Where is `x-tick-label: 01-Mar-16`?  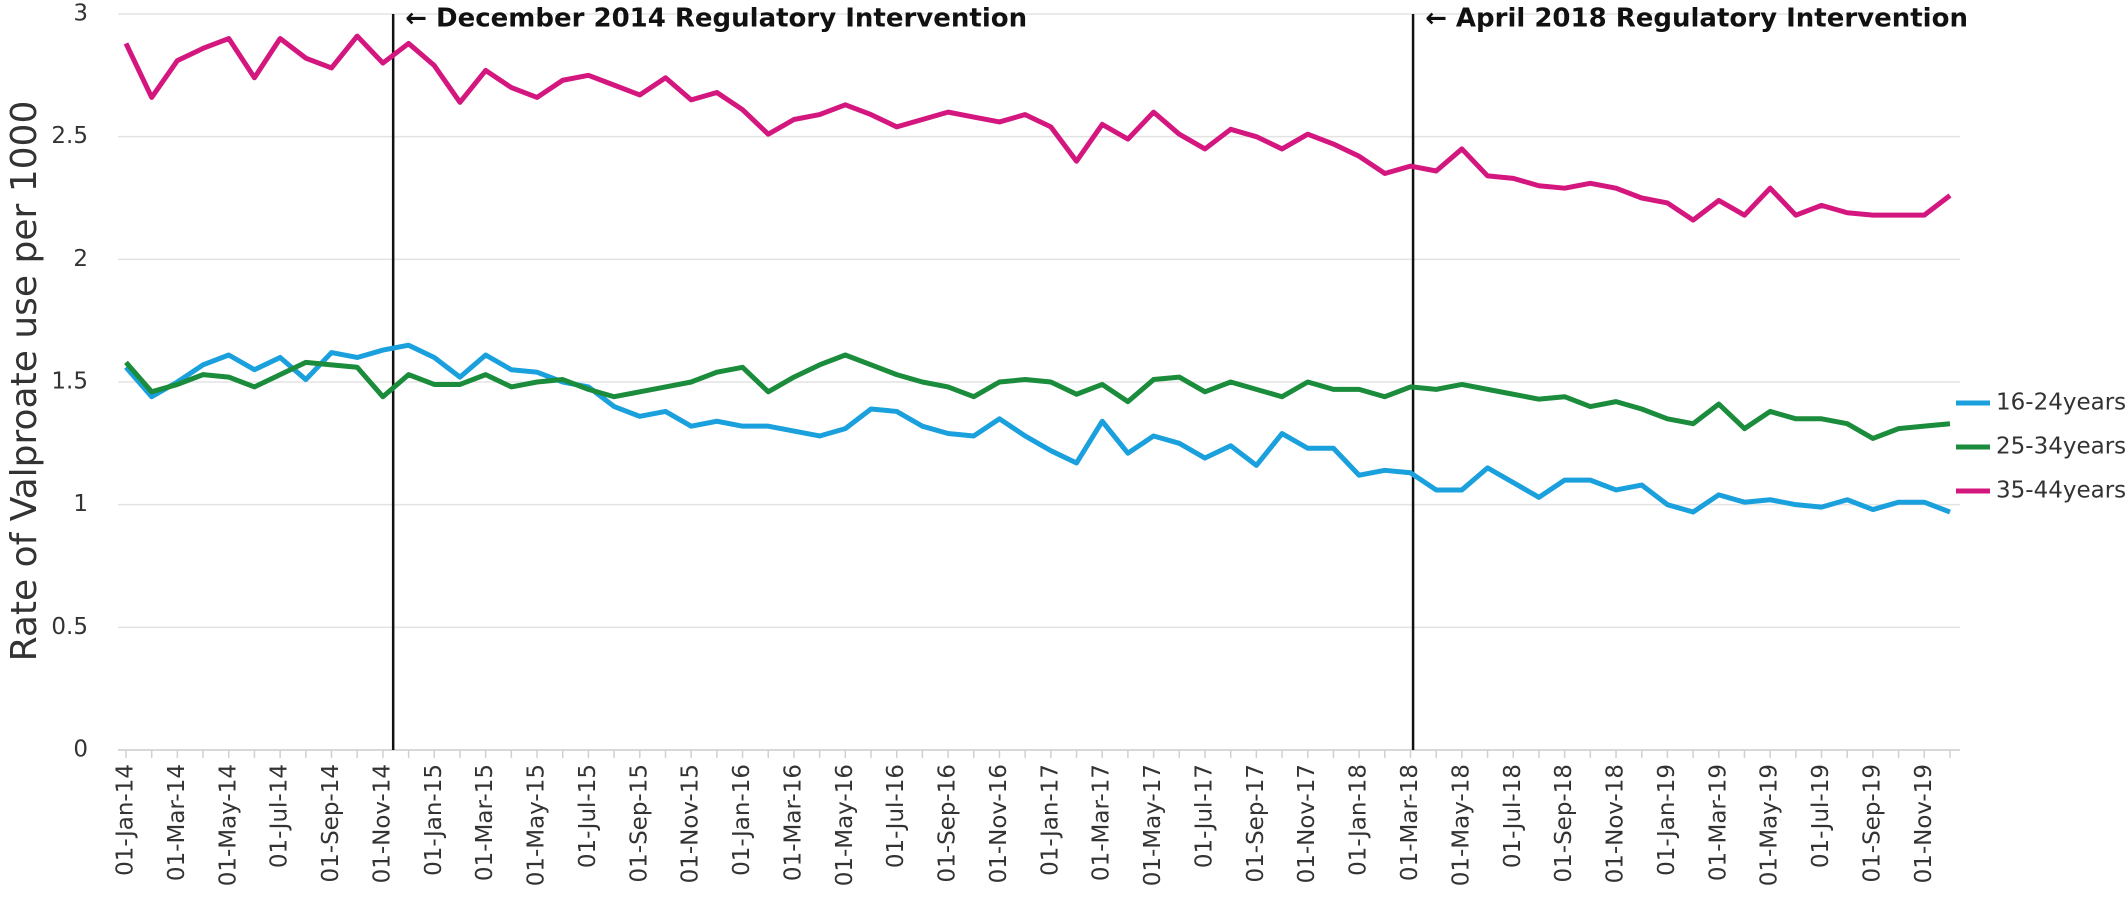 x-tick-label: 01-Mar-16 is located at coordinates (793, 822).